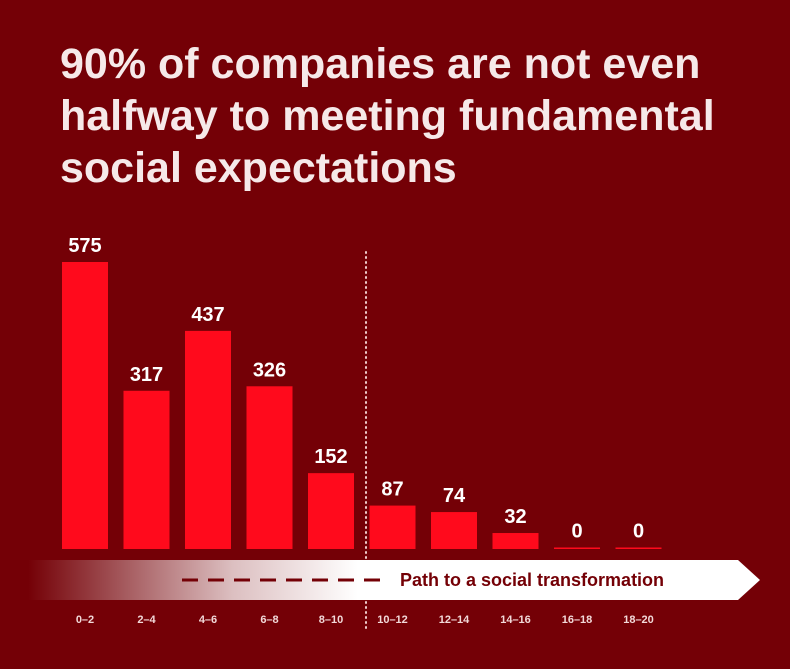 The width and height of the screenshot is (790, 669). What do you see at coordinates (392, 620) in the screenshot?
I see `x-tick-10–12: 10–12` at bounding box center [392, 620].